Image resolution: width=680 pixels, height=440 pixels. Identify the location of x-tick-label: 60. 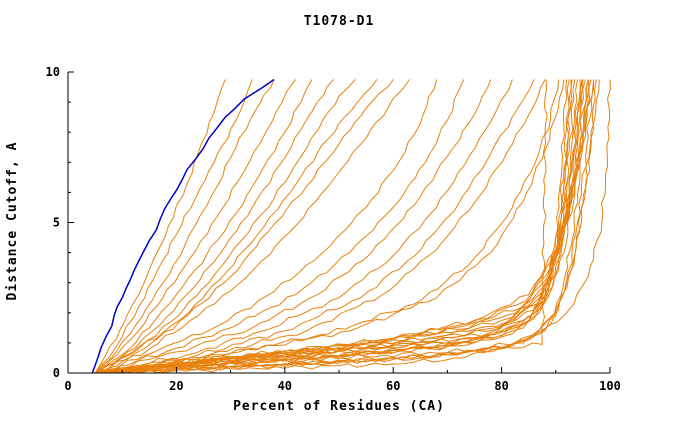
(393, 386).